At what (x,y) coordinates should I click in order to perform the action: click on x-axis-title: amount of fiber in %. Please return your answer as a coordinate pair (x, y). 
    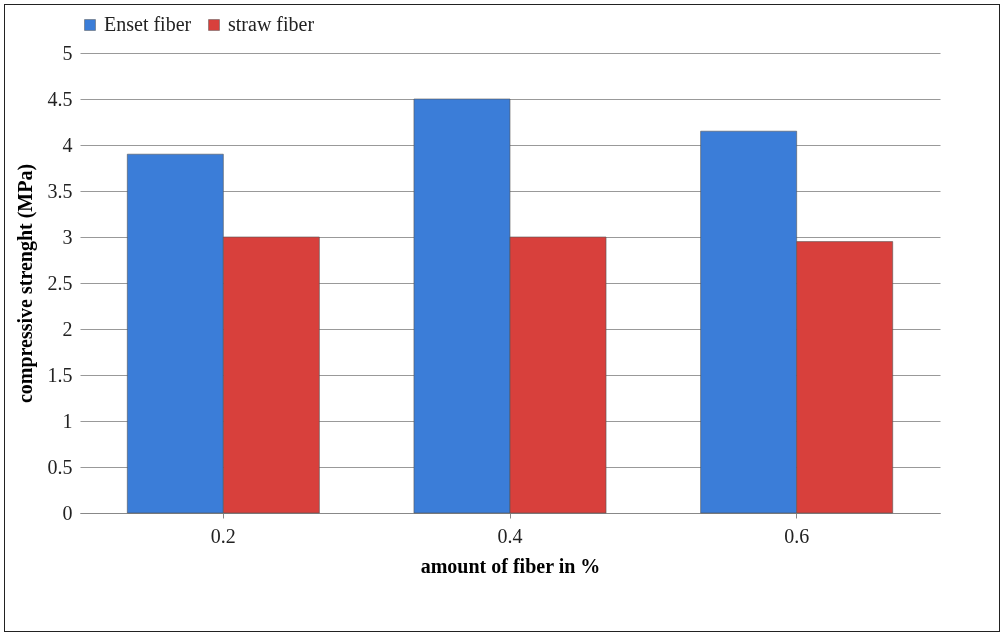
    Looking at the image, I should click on (510, 565).